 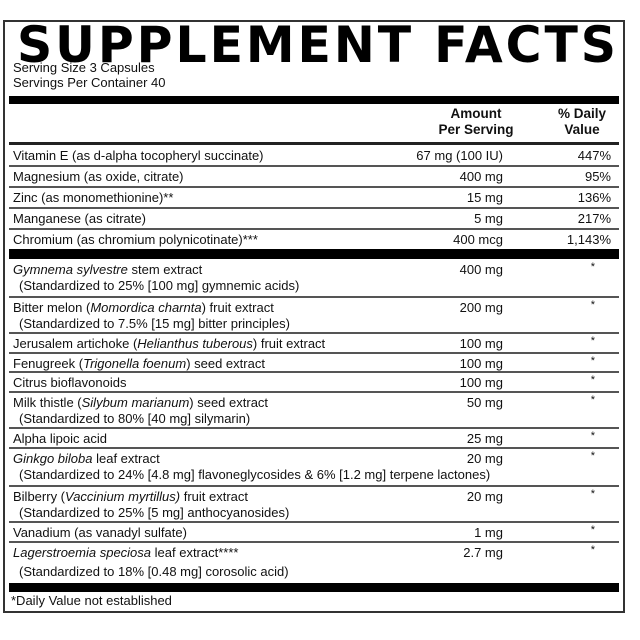 I want to click on ingredient-name: Vanadium (as vanadyl sulfate), so click(x=100, y=532).